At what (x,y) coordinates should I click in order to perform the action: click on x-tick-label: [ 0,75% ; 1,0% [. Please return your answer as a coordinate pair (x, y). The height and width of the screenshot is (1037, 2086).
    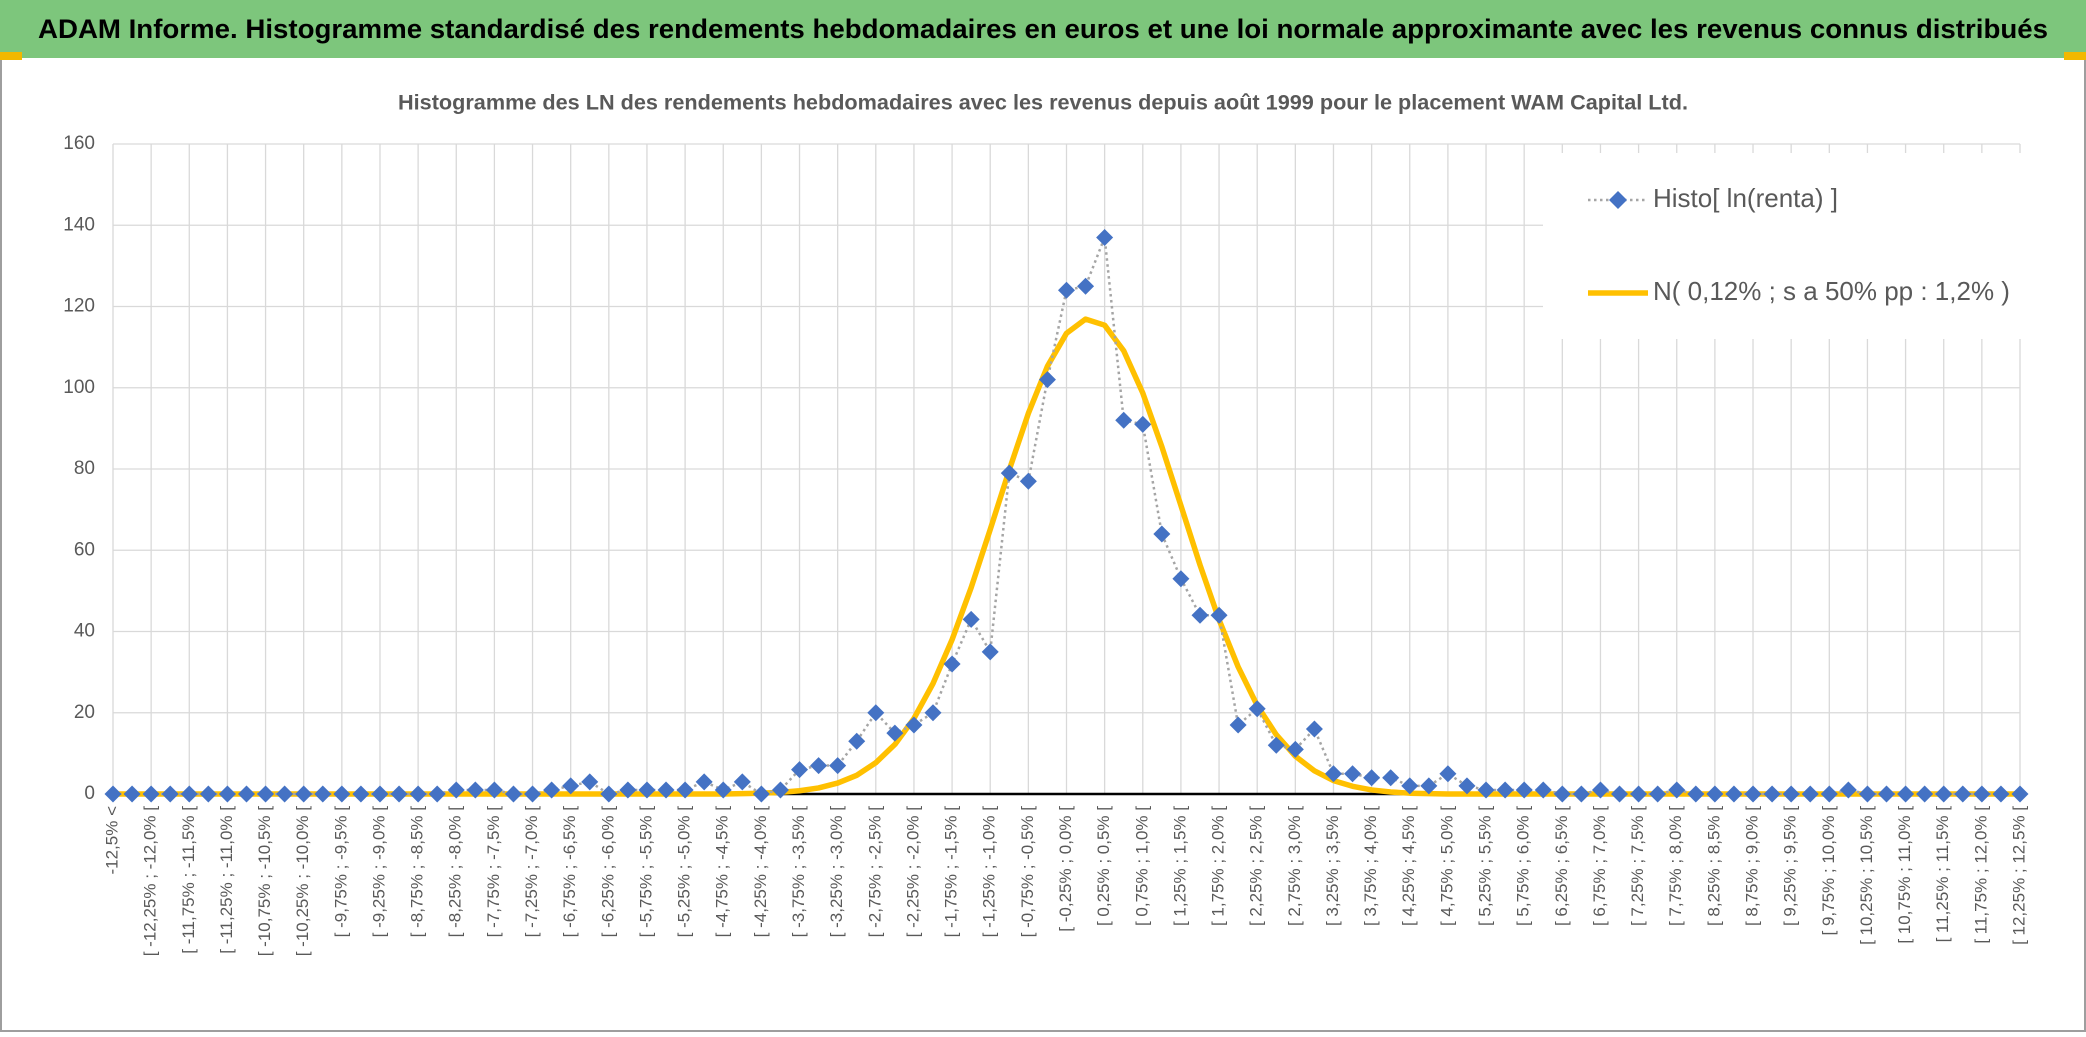
    Looking at the image, I should click on (1141, 866).